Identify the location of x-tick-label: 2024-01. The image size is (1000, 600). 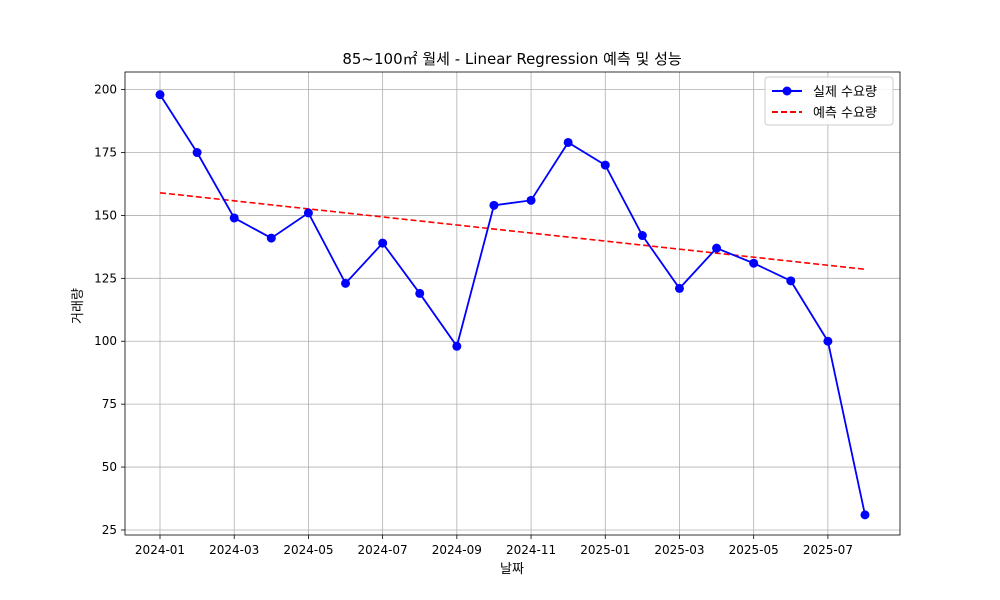
(160, 550).